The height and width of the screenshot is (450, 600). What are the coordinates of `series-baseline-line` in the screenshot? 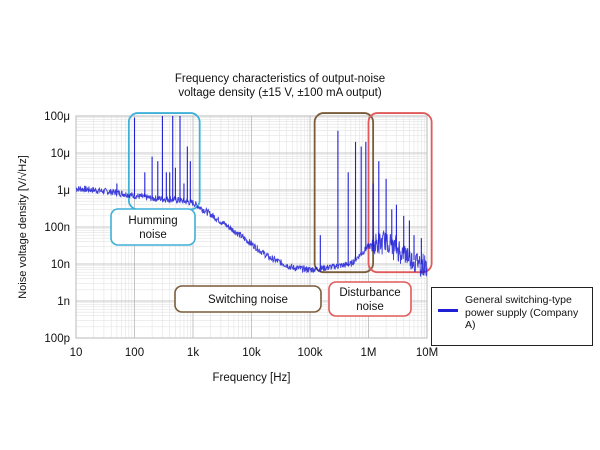 It's located at (251, 231).